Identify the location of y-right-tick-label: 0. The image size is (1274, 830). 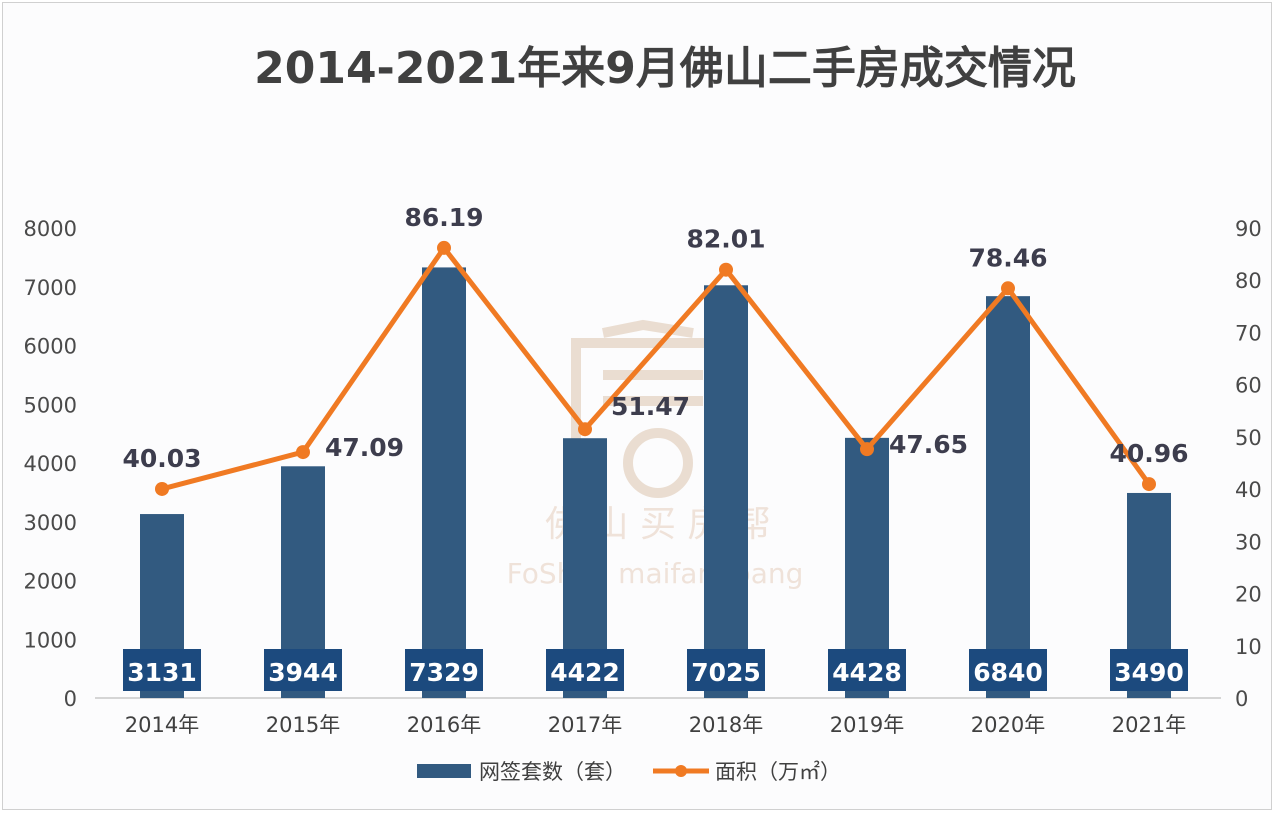
(1241, 699).